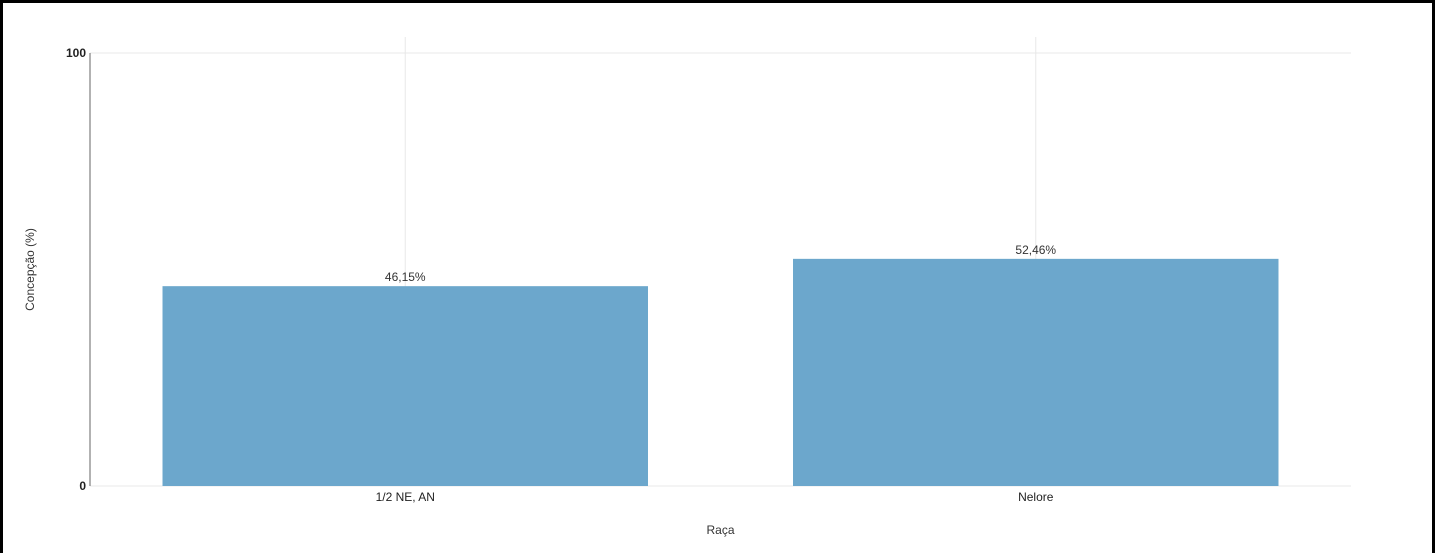  Describe the element at coordinates (1035, 250) in the screenshot. I see `data-label-1: 52,46%` at that location.